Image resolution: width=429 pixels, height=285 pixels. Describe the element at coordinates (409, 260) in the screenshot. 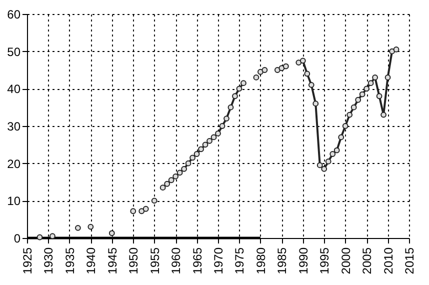

I see `x-tick-label: 2015` at that location.